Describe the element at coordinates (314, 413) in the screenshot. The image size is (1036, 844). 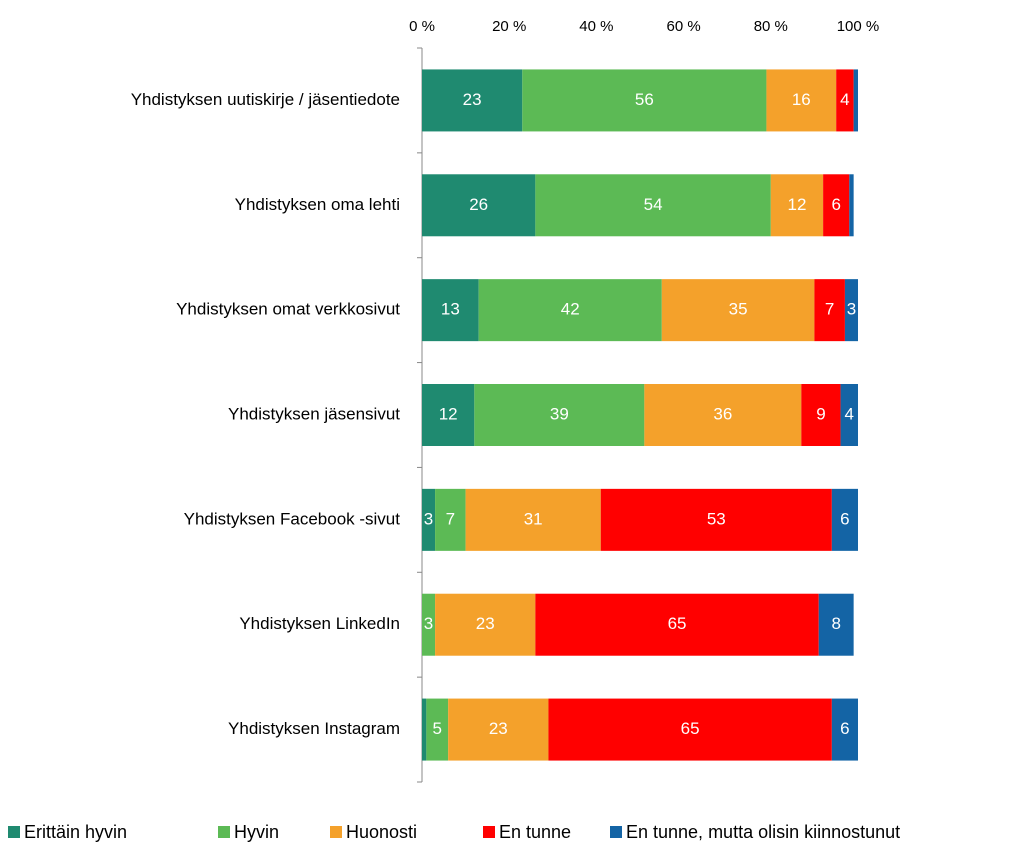
I see `category-label: Yhdistyksen jäsensivut` at that location.